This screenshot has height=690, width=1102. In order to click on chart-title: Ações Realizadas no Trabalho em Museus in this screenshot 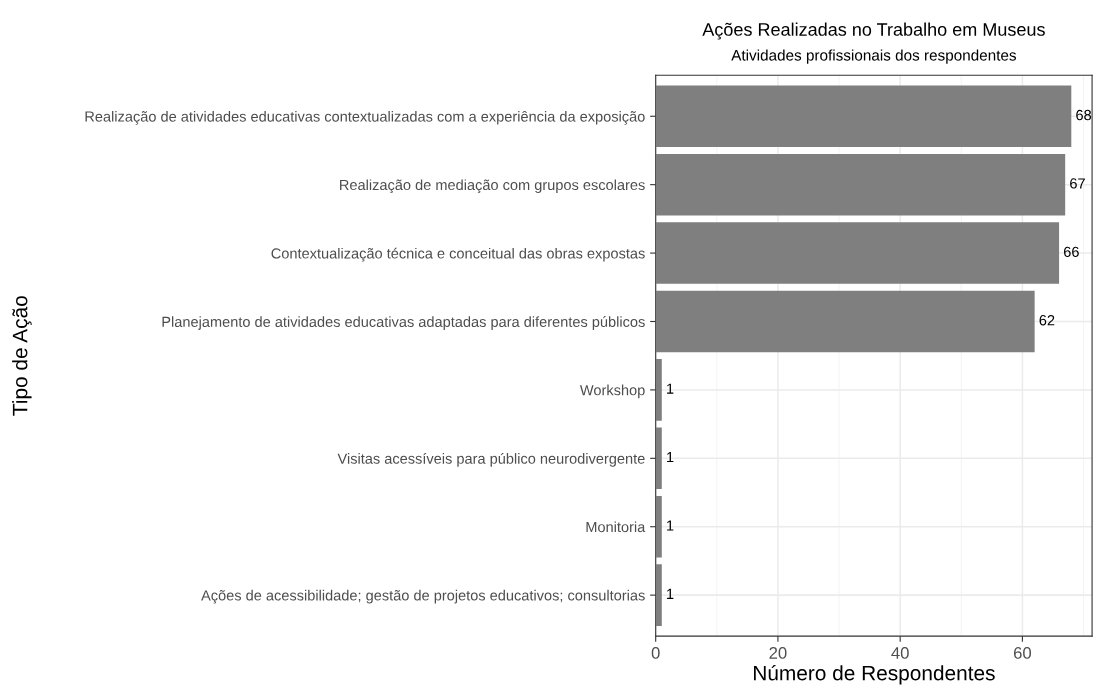, I will do `click(873, 31)`.